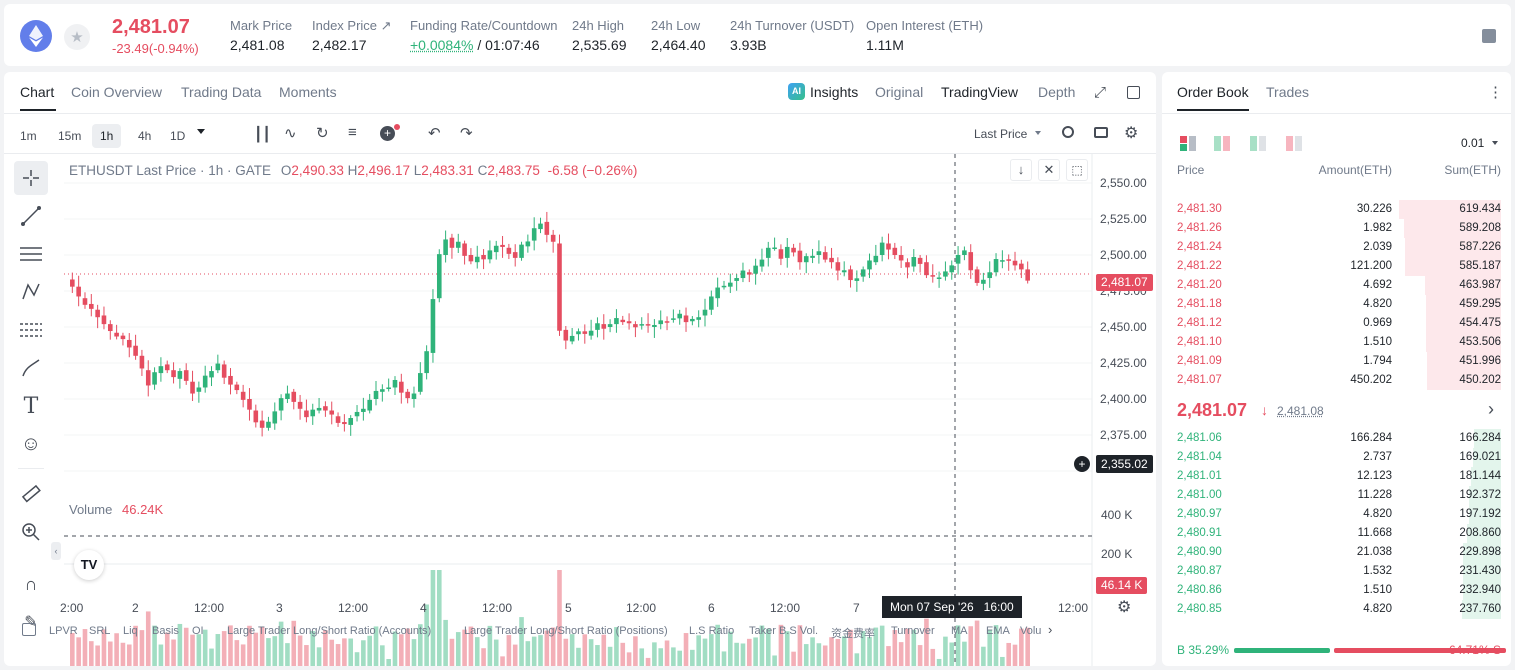 The height and width of the screenshot is (670, 1515). Describe the element at coordinates (1336, 361) in the screenshot. I see `asks-row: 2,481.09 1.794 451.996` at that location.